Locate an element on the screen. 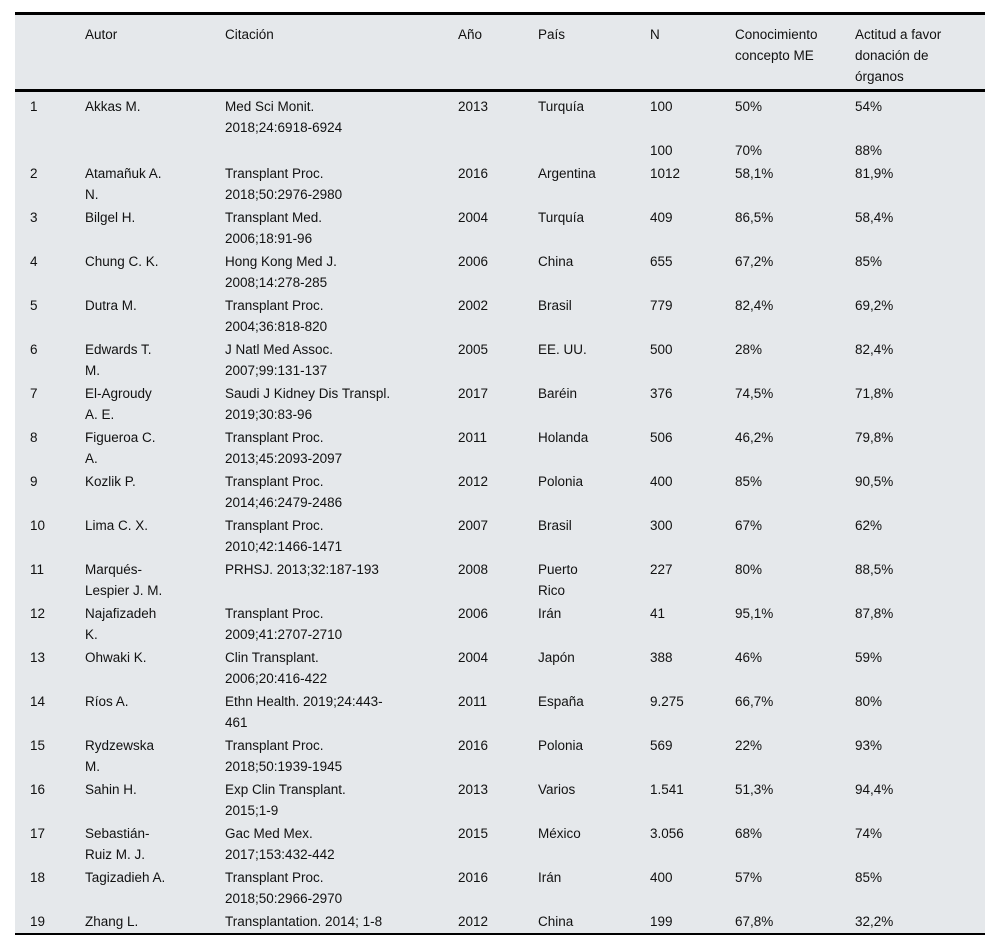 Image resolution: width=1000 pixels, height=950 pixels. cell-actitud: 90,5% is located at coordinates (874, 481).